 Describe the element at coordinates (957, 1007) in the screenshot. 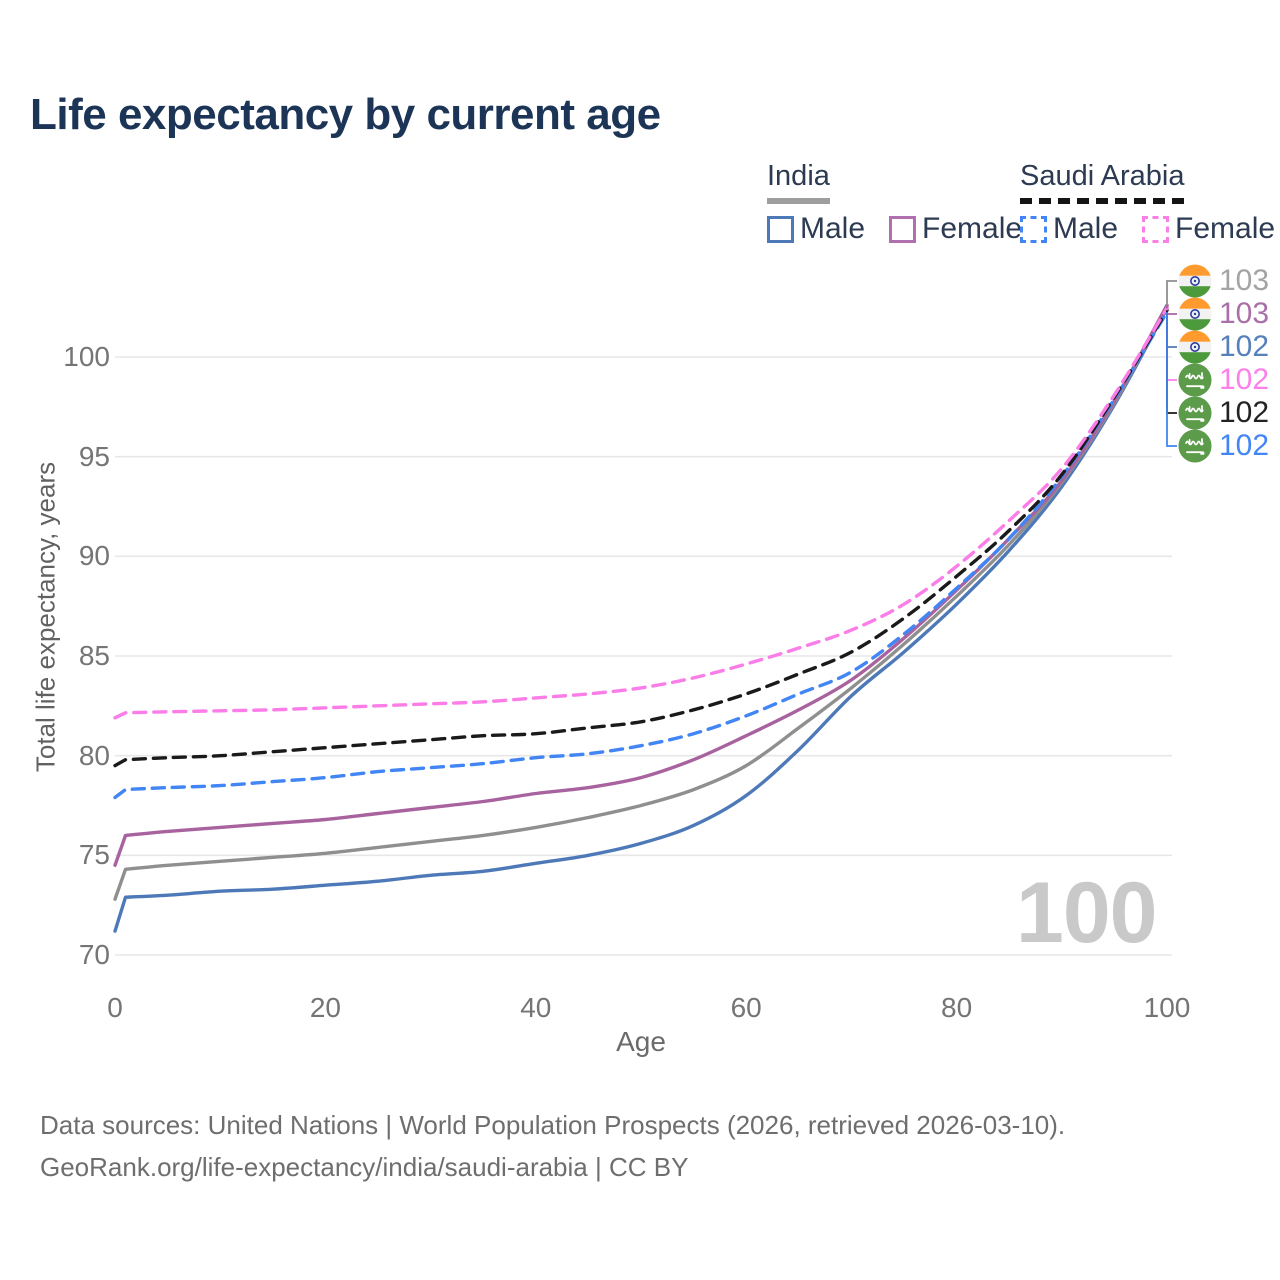

I see `x-tick-label-80: 80` at that location.